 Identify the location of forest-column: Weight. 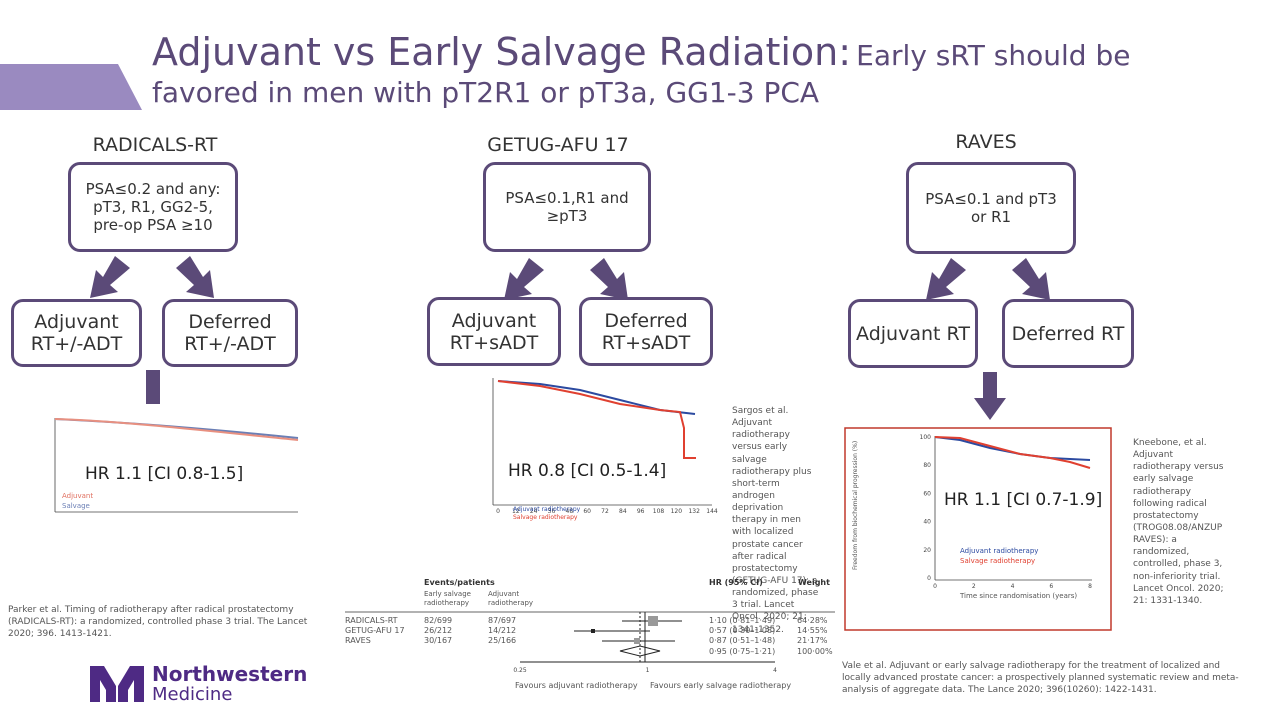
(814, 582).